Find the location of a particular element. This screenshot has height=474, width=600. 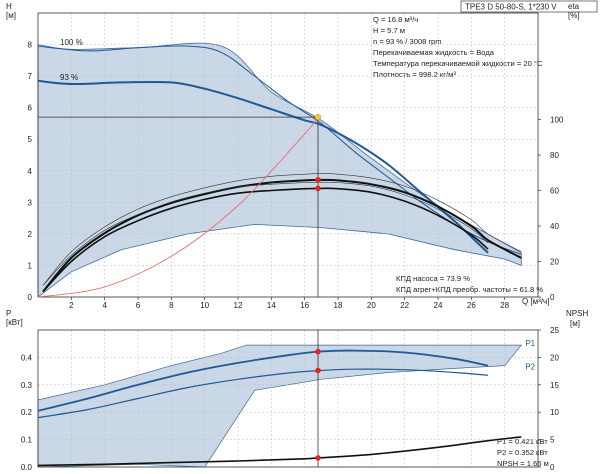

eta-axis-unit: [%] is located at coordinates (574, 15).